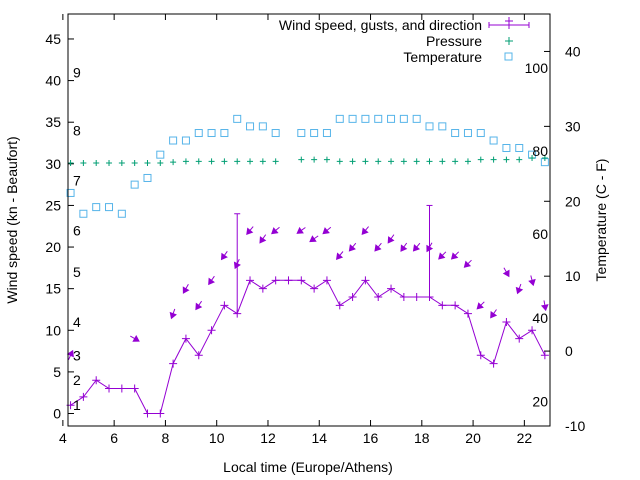  What do you see at coordinates (525, 438) in the screenshot?
I see `x-tick-label: 22` at bounding box center [525, 438].